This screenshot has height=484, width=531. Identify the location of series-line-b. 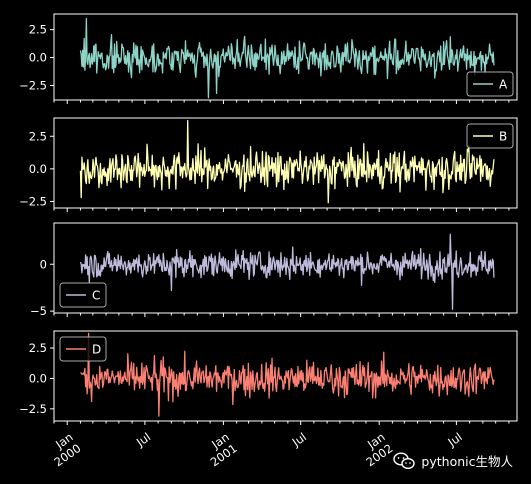
(287, 161).